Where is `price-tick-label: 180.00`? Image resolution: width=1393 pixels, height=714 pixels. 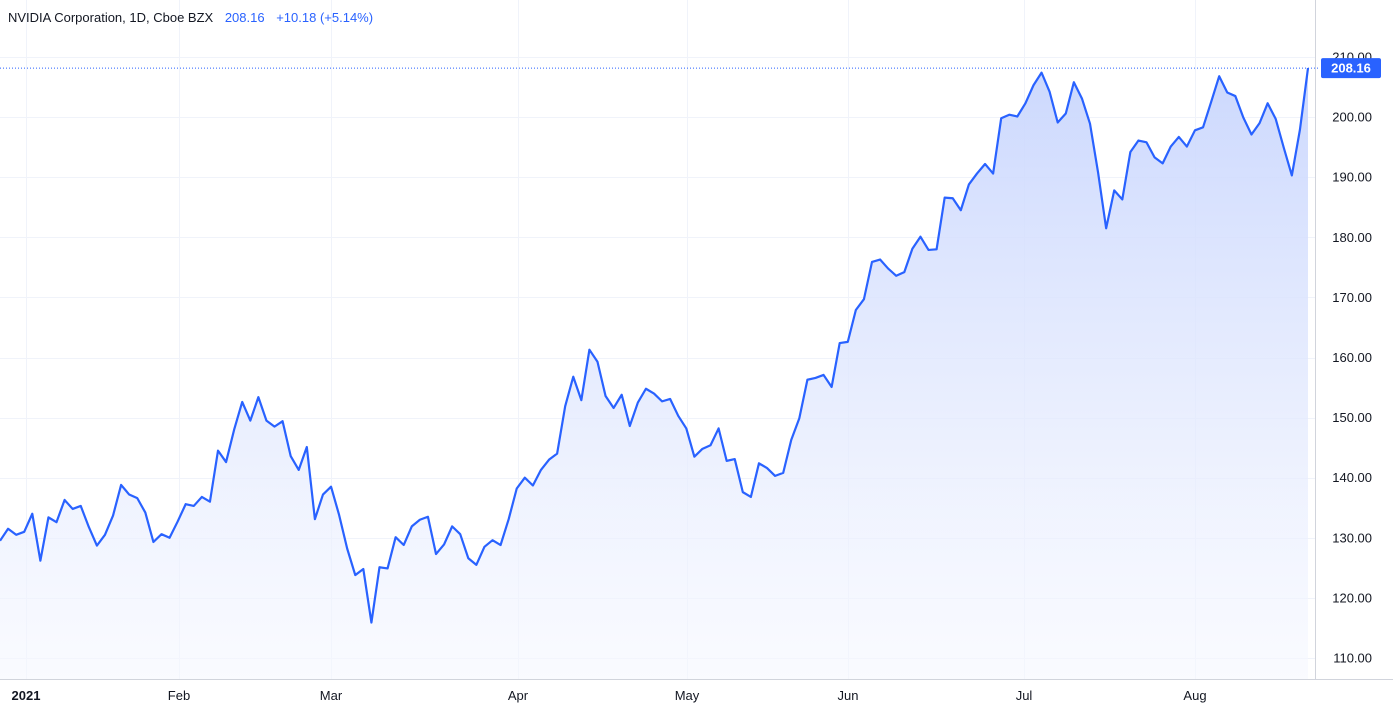 price-tick-label: 180.00 is located at coordinates (1352, 237).